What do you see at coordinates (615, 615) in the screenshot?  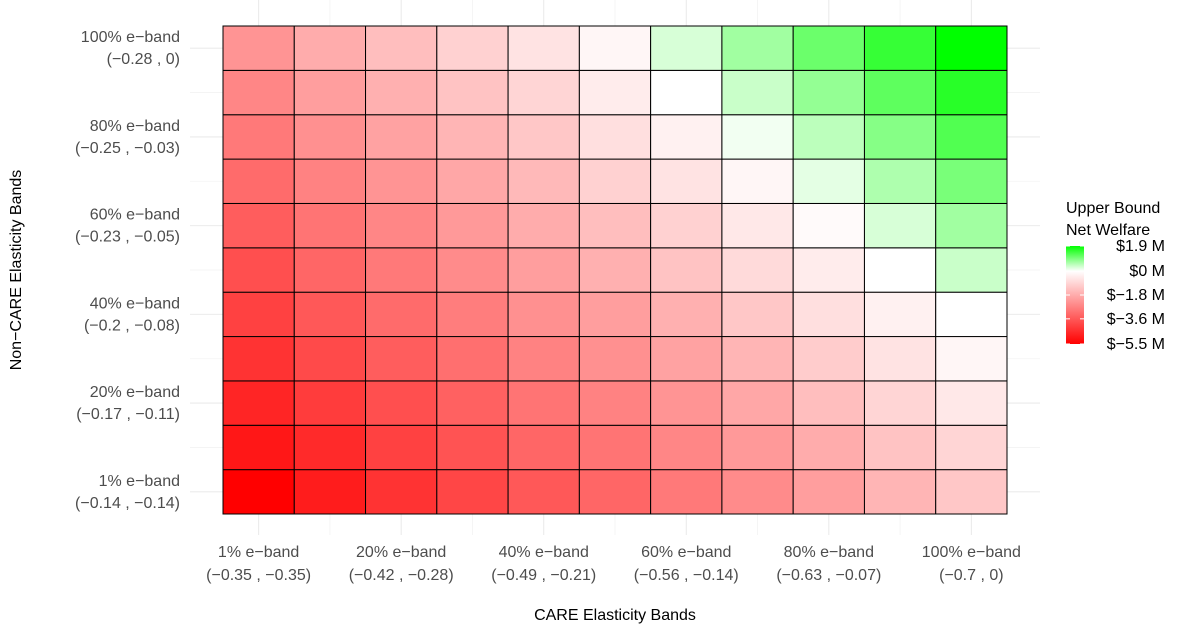 I see `x-axis-title: CARE Elasticity Bands` at bounding box center [615, 615].